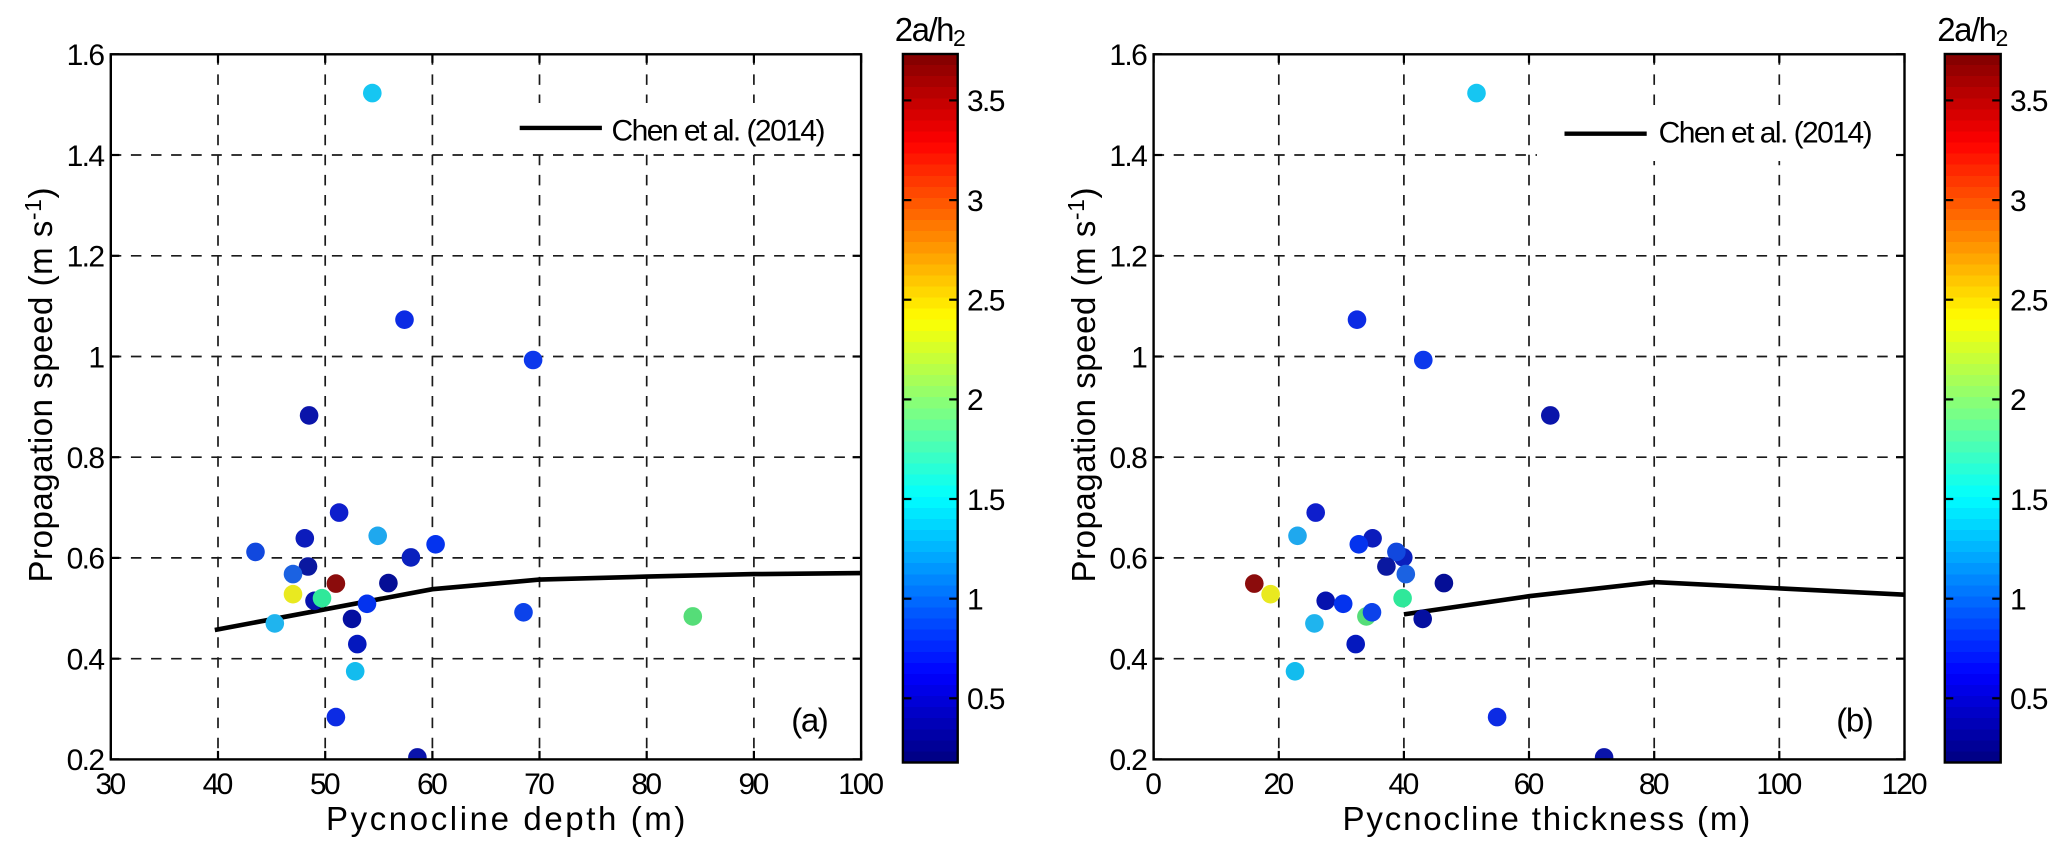  Describe the element at coordinates (505, 818) in the screenshot. I see `svg-text: Pycnocline depth (m)` at that location.